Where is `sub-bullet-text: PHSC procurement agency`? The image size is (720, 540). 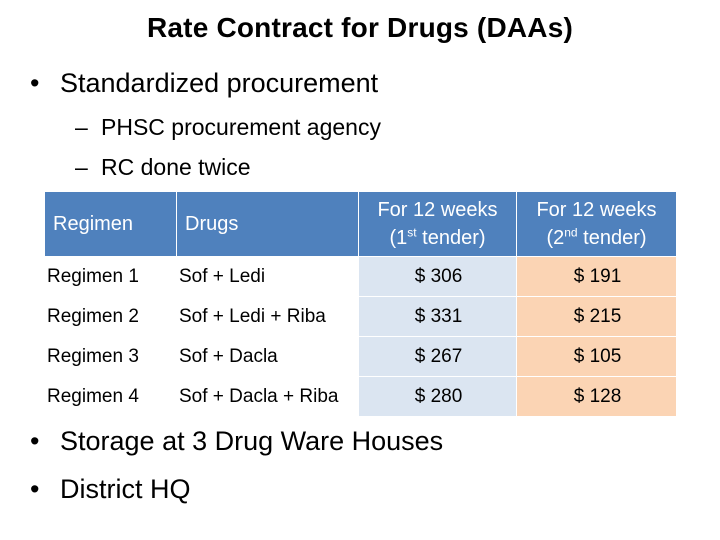
sub-bullet-text: PHSC procurement agency is located at coordinates (241, 127).